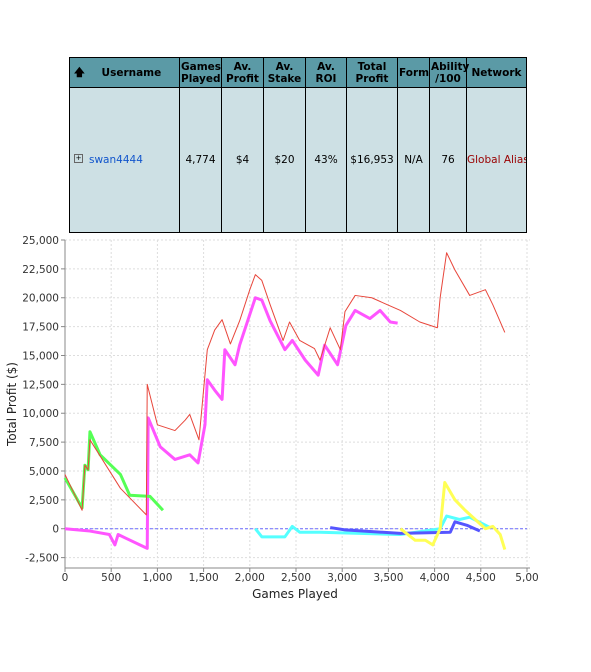 The height and width of the screenshot is (672, 591). I want to click on username-header: 🡅 Username, so click(124, 72).